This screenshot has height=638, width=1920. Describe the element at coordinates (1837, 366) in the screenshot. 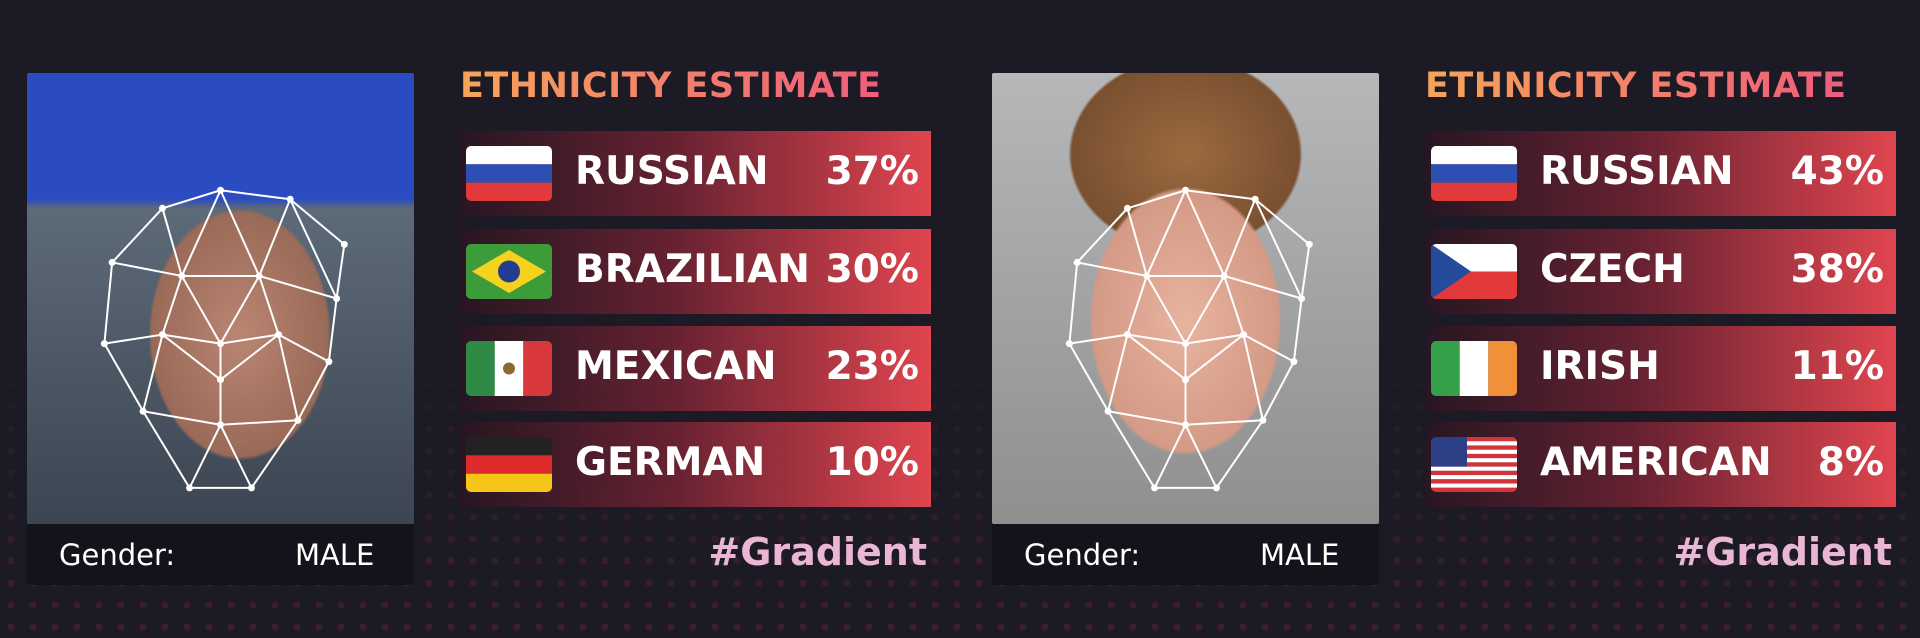

I see `ethnicity-percent: 11%` at that location.